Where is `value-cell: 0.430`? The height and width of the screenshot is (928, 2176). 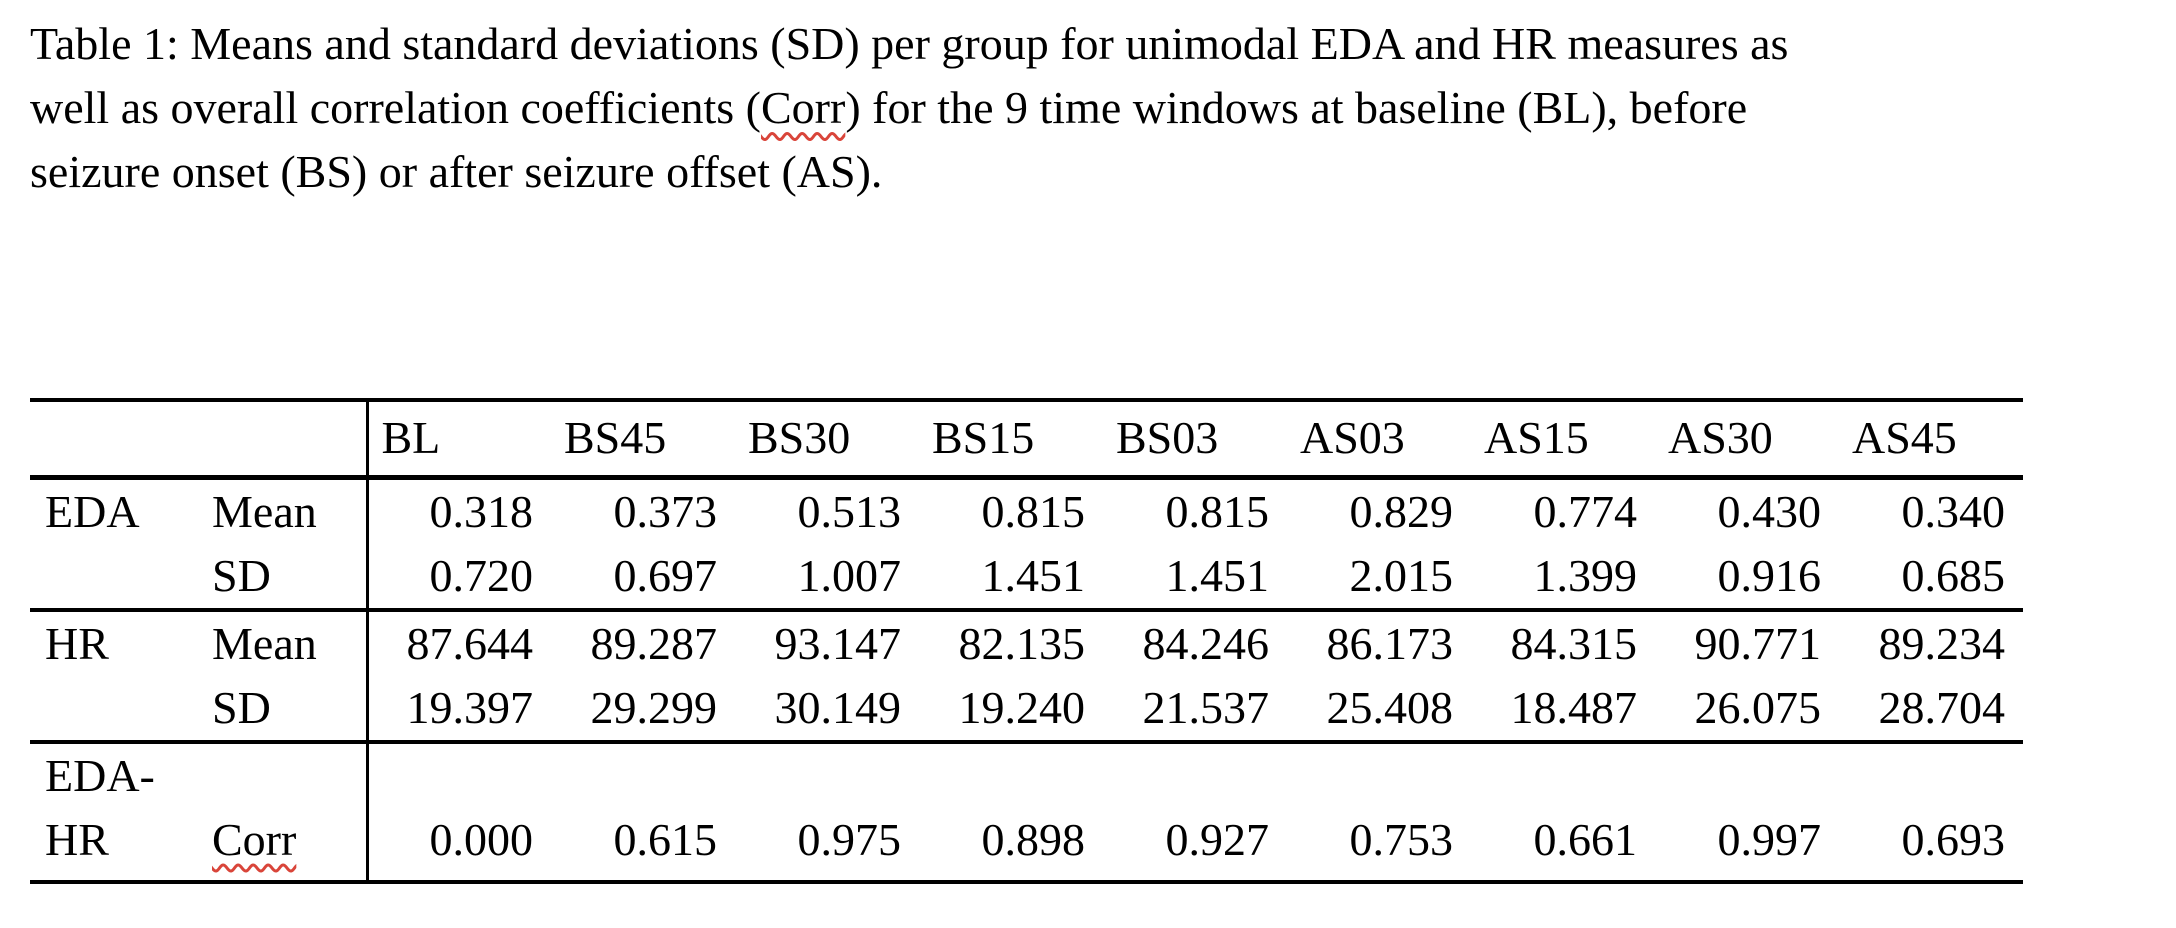 value-cell: 0.430 is located at coordinates (1769, 511).